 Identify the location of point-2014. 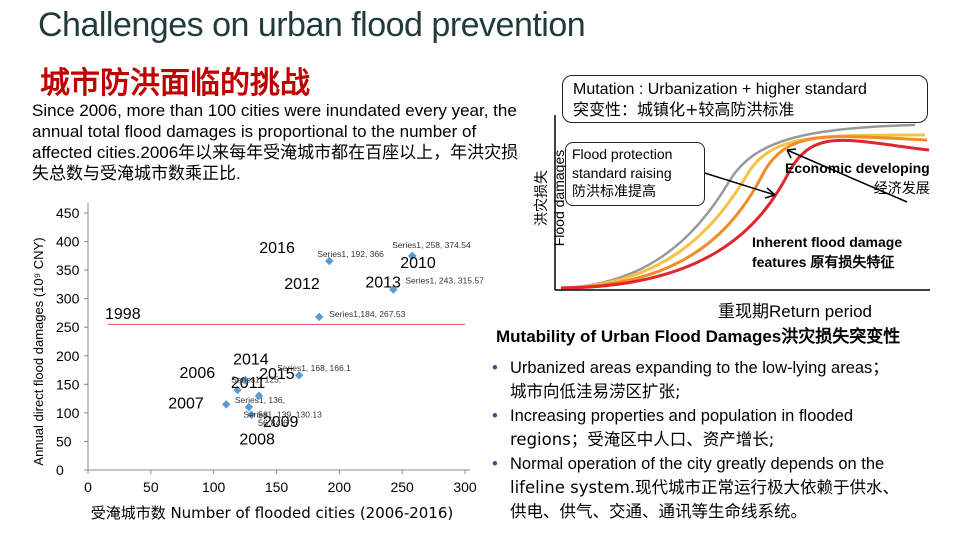
(245, 380).